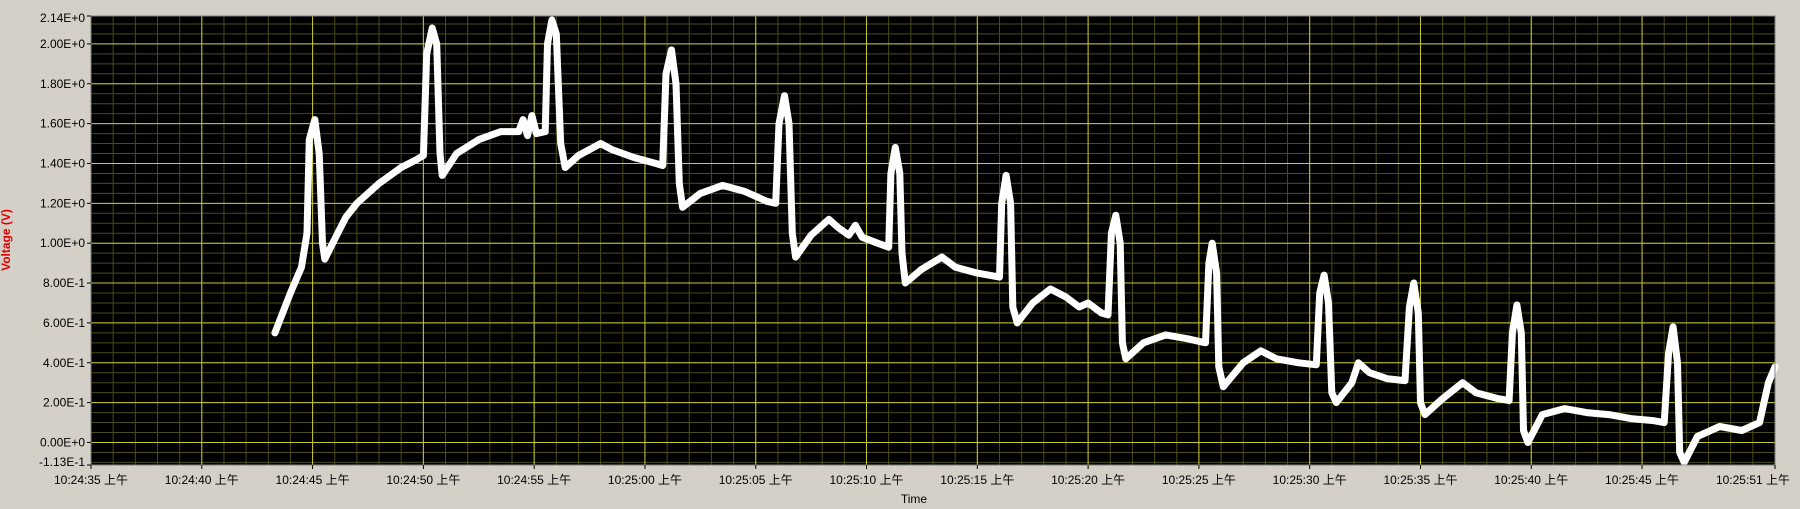 The image size is (1800, 509). I want to click on x-tick-label: 10:24:35 上午, so click(91, 480).